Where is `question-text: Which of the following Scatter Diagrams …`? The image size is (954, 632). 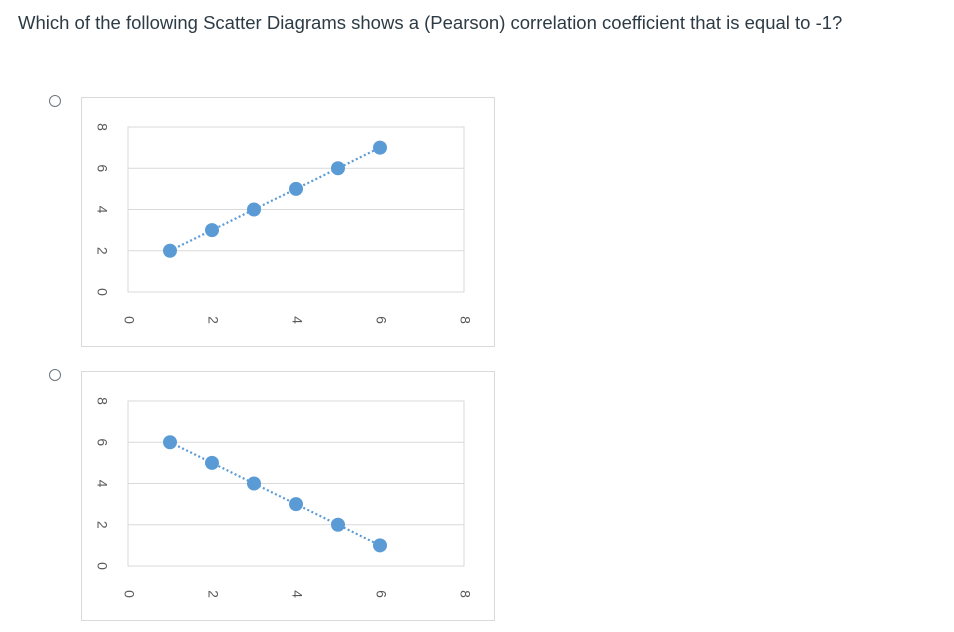
question-text: Which of the following Scatter Diagrams … is located at coordinates (430, 22).